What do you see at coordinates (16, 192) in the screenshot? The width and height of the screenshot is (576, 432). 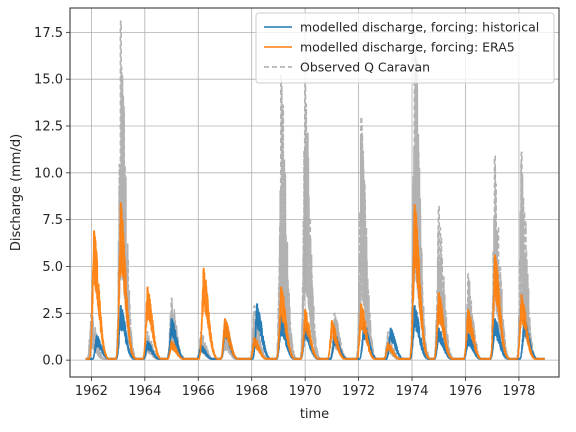 I see `y-axis-label: Discharge (mm/d)` at bounding box center [16, 192].